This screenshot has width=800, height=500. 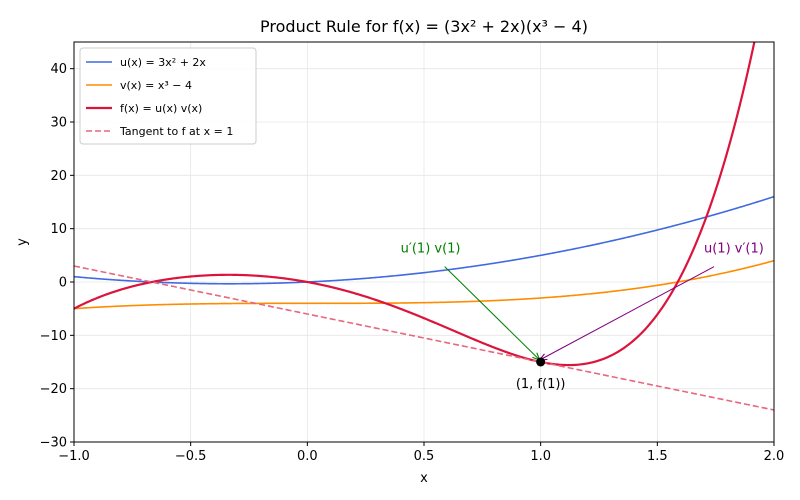 I want to click on legend-label: v(x) = x³ − 4, so click(x=156, y=85).